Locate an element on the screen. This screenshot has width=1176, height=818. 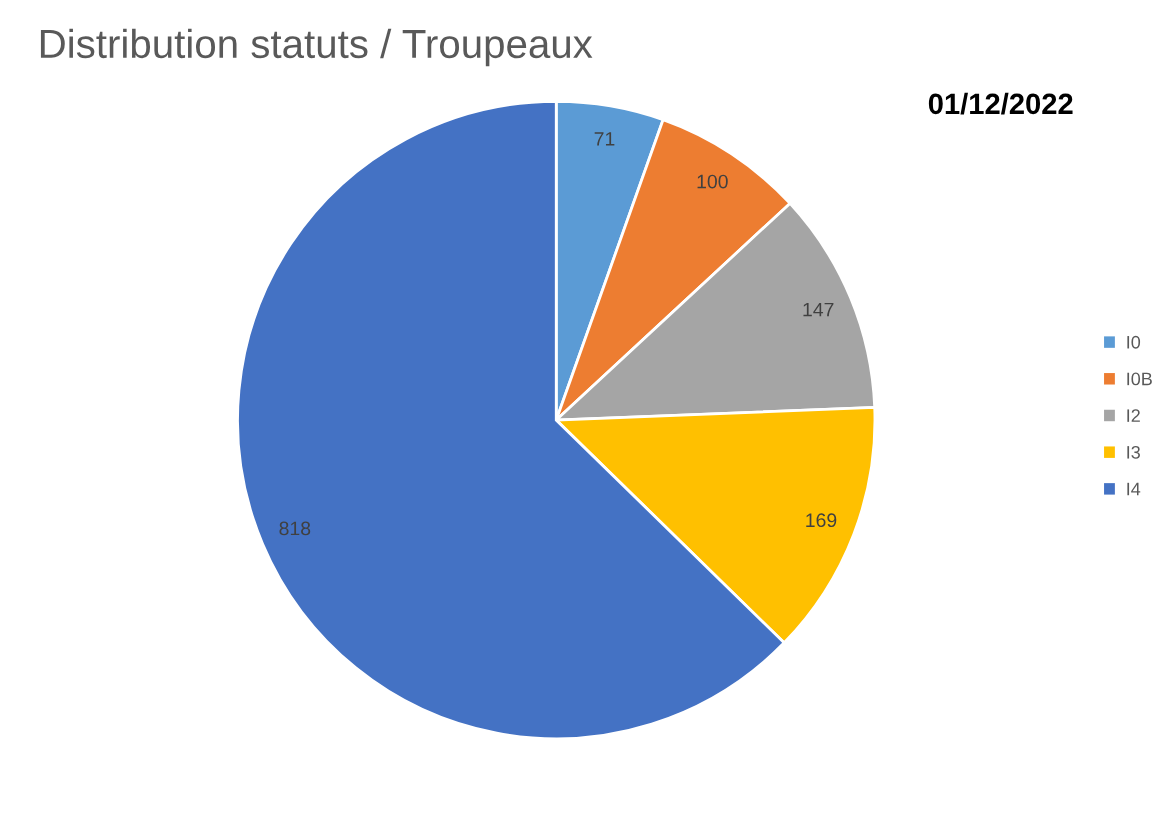
data-label: 147 is located at coordinates (818, 309).